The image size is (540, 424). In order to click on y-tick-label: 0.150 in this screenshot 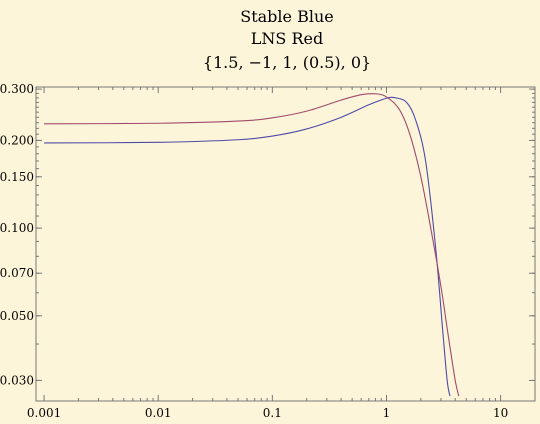, I will do `click(17, 177)`.